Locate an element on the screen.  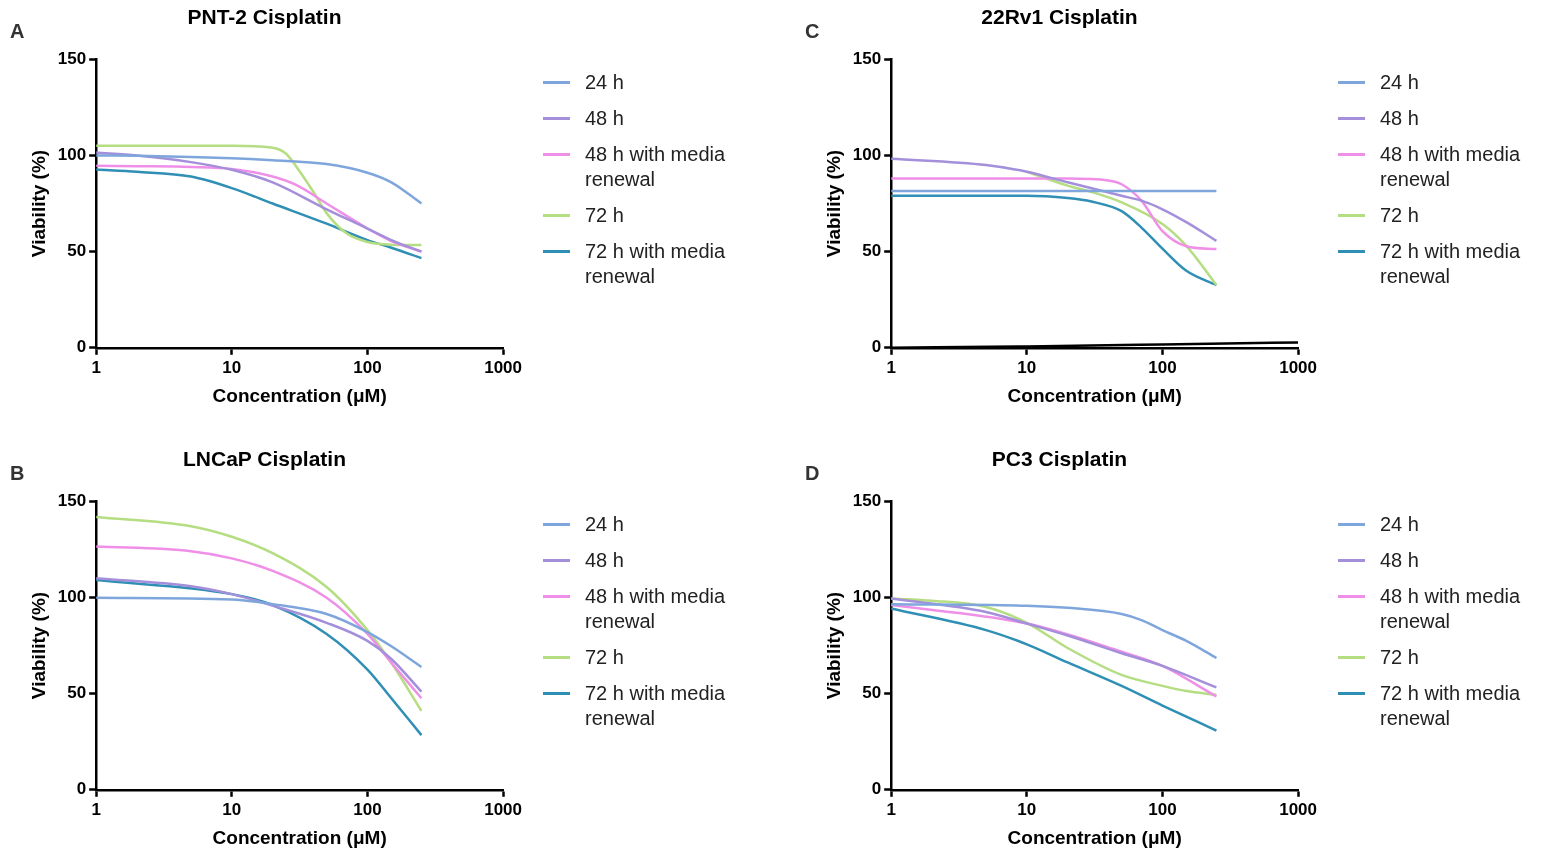
chart-title: PNT-2 Cisplatin is located at coordinates (264, 17).